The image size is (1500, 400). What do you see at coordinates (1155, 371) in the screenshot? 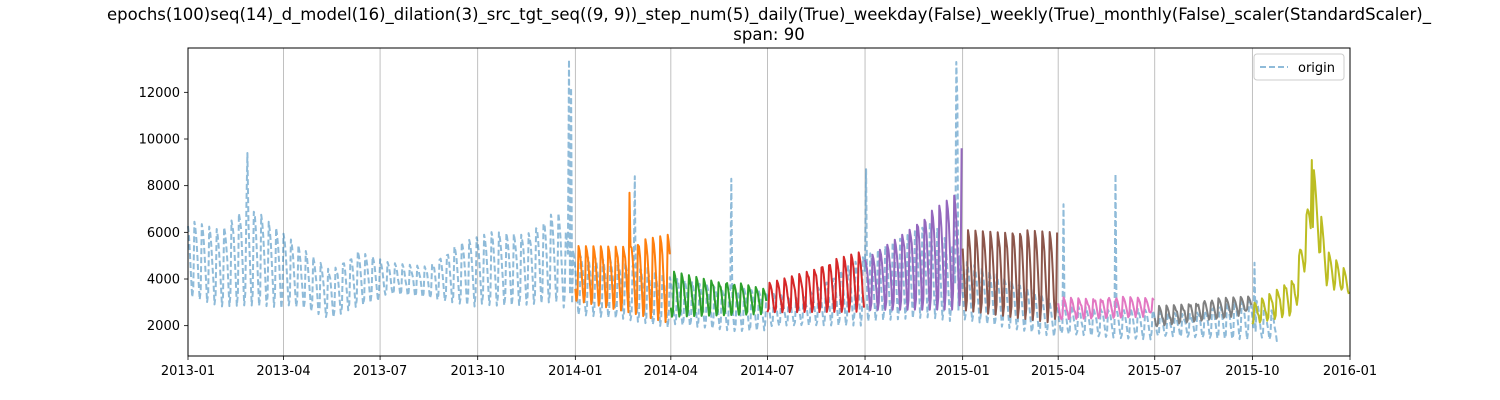
I see `x-tick-label: 2015-07` at bounding box center [1155, 371].